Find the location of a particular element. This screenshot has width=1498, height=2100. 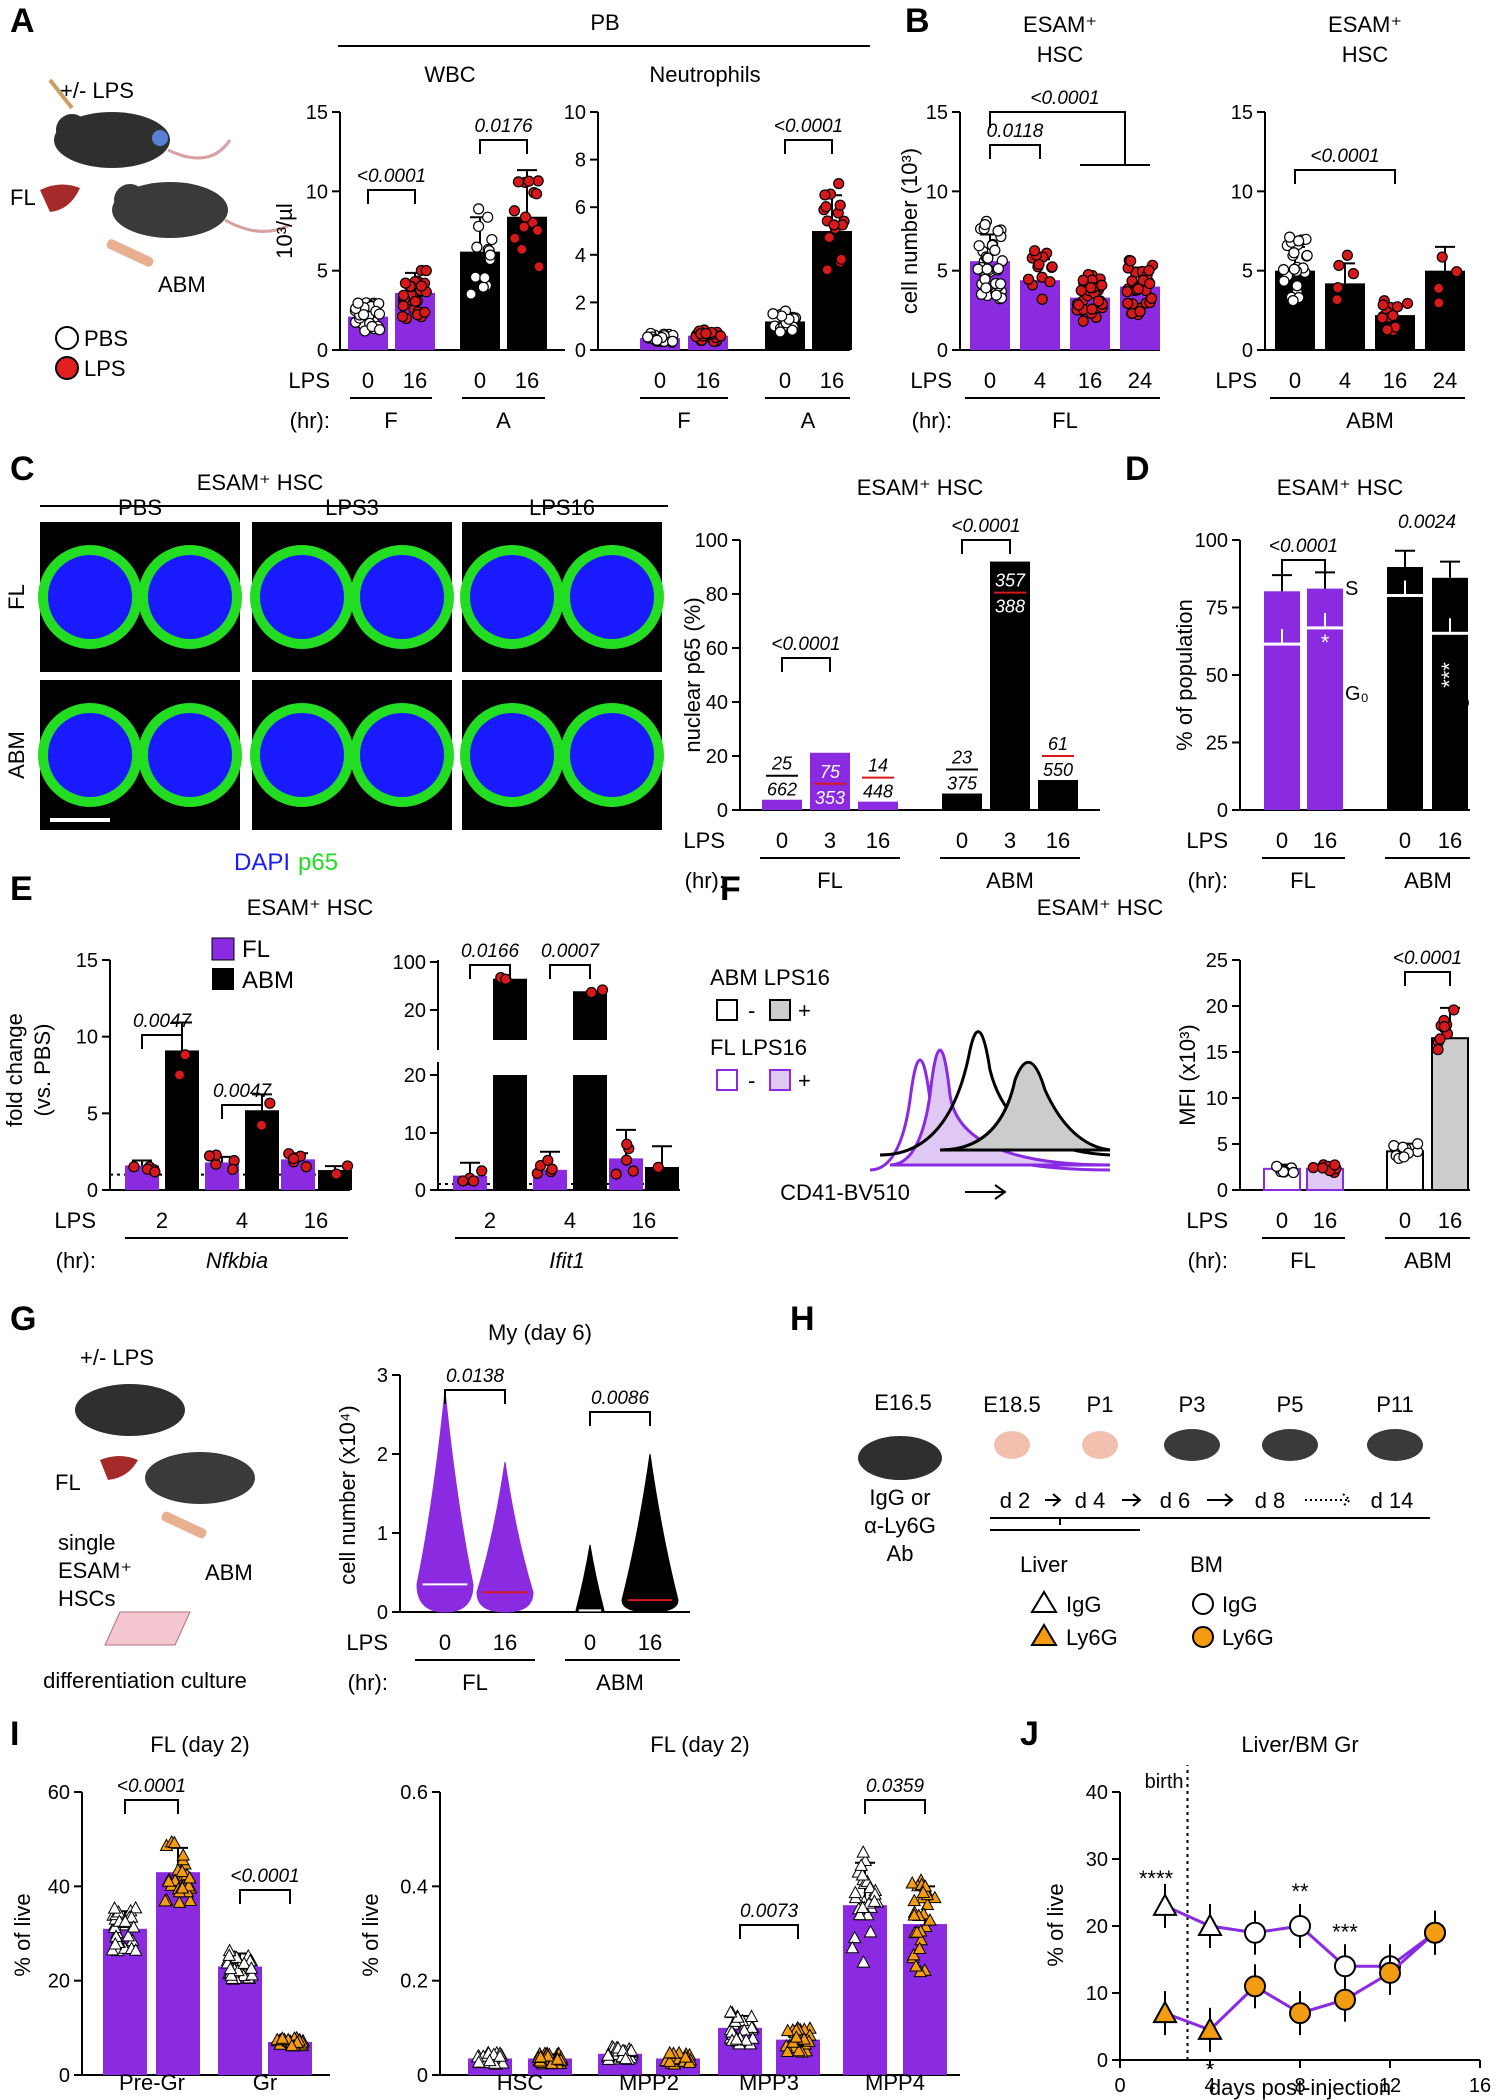

fraction-numerator: 61 is located at coordinates (1058, 744).